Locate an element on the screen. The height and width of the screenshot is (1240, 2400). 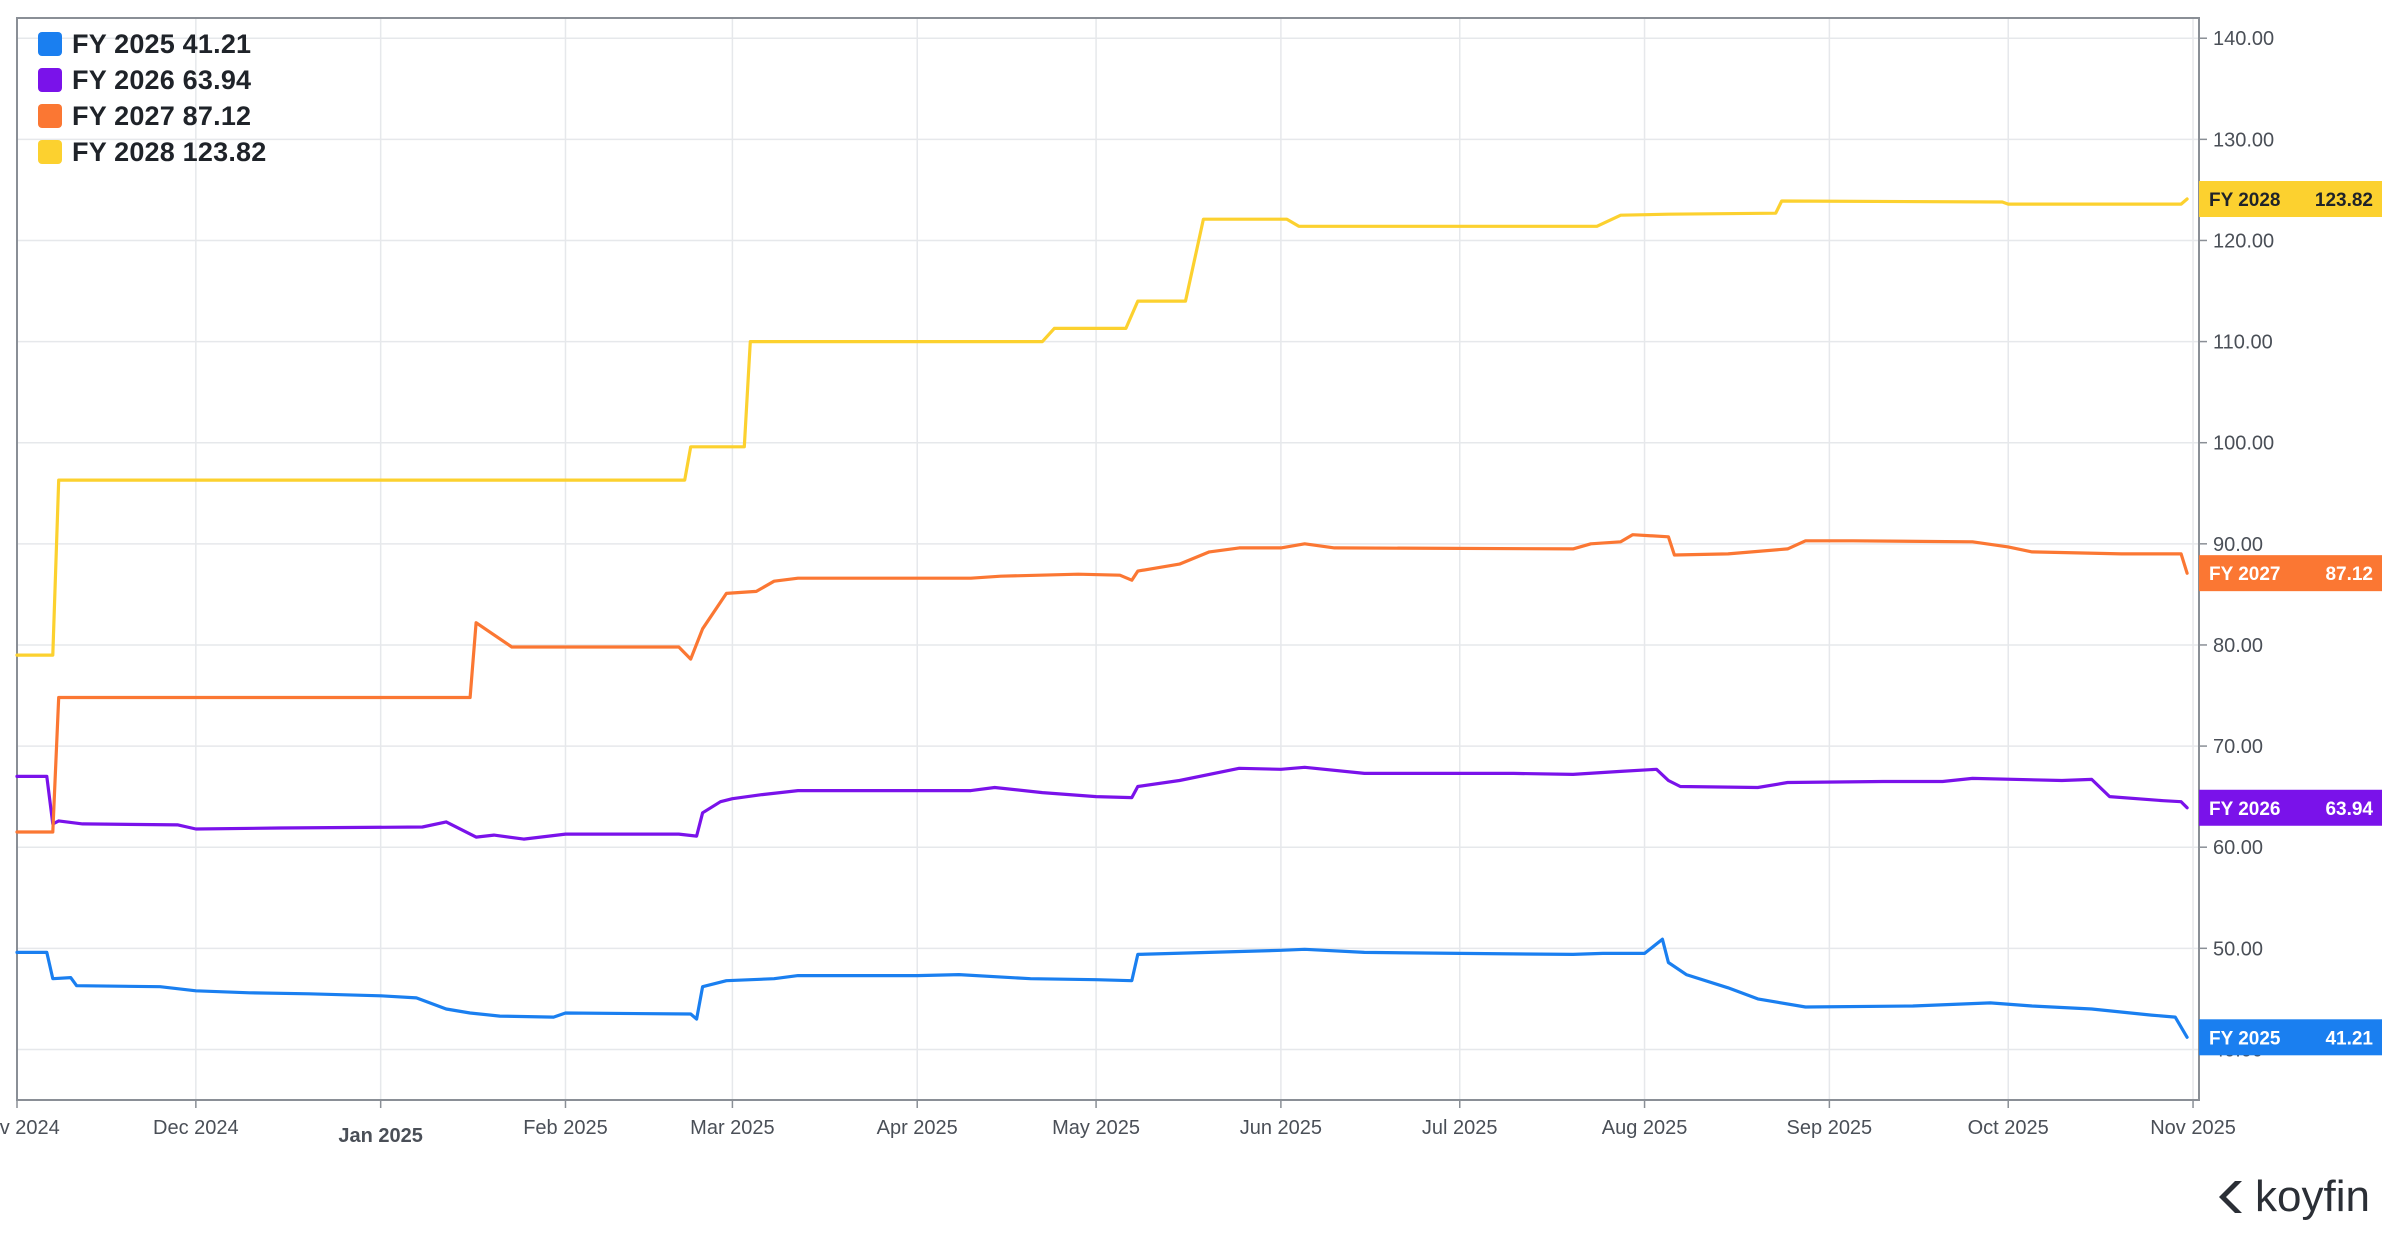
x-tick-label: Apr 2025 is located at coordinates (917, 1128).